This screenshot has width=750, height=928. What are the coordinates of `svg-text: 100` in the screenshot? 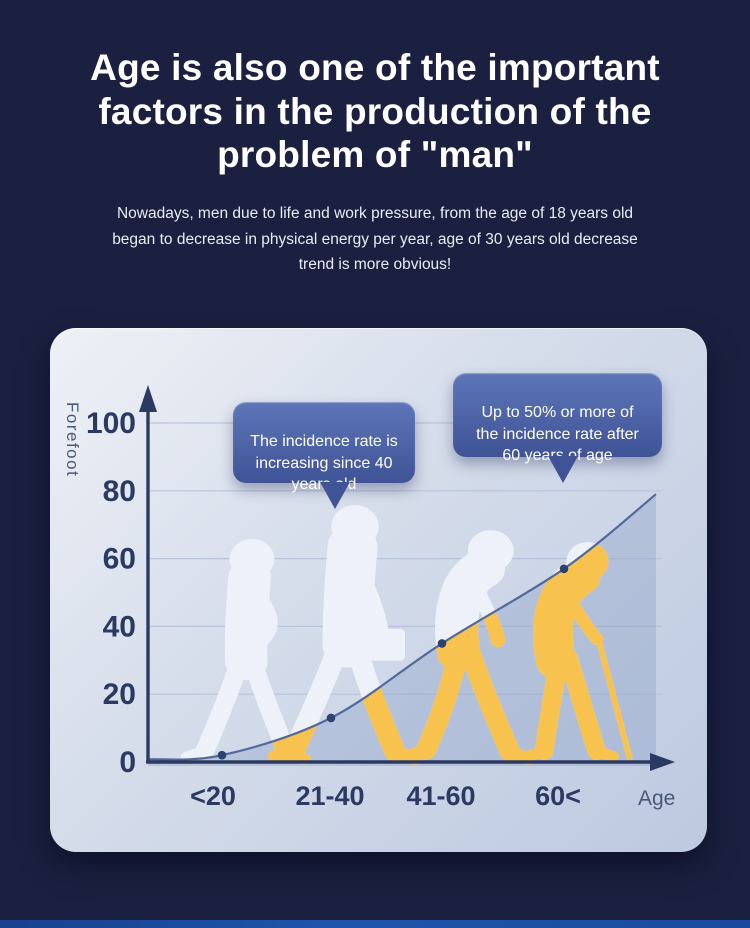 It's located at (111, 423).